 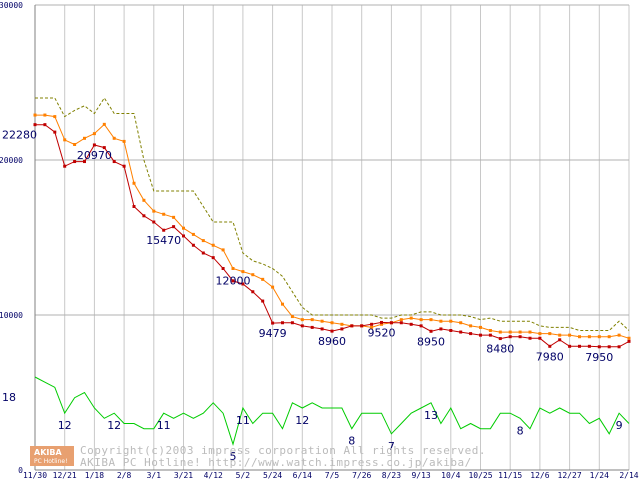 What do you see at coordinates (243, 475) in the screenshot?
I see `x-tick-label: 5/2` at bounding box center [243, 475].